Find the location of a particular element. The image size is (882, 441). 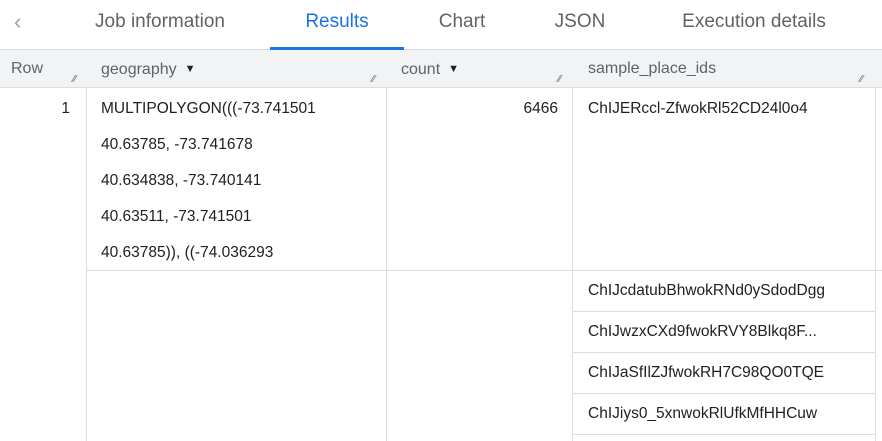

count-cell: 6466 is located at coordinates (540, 108).